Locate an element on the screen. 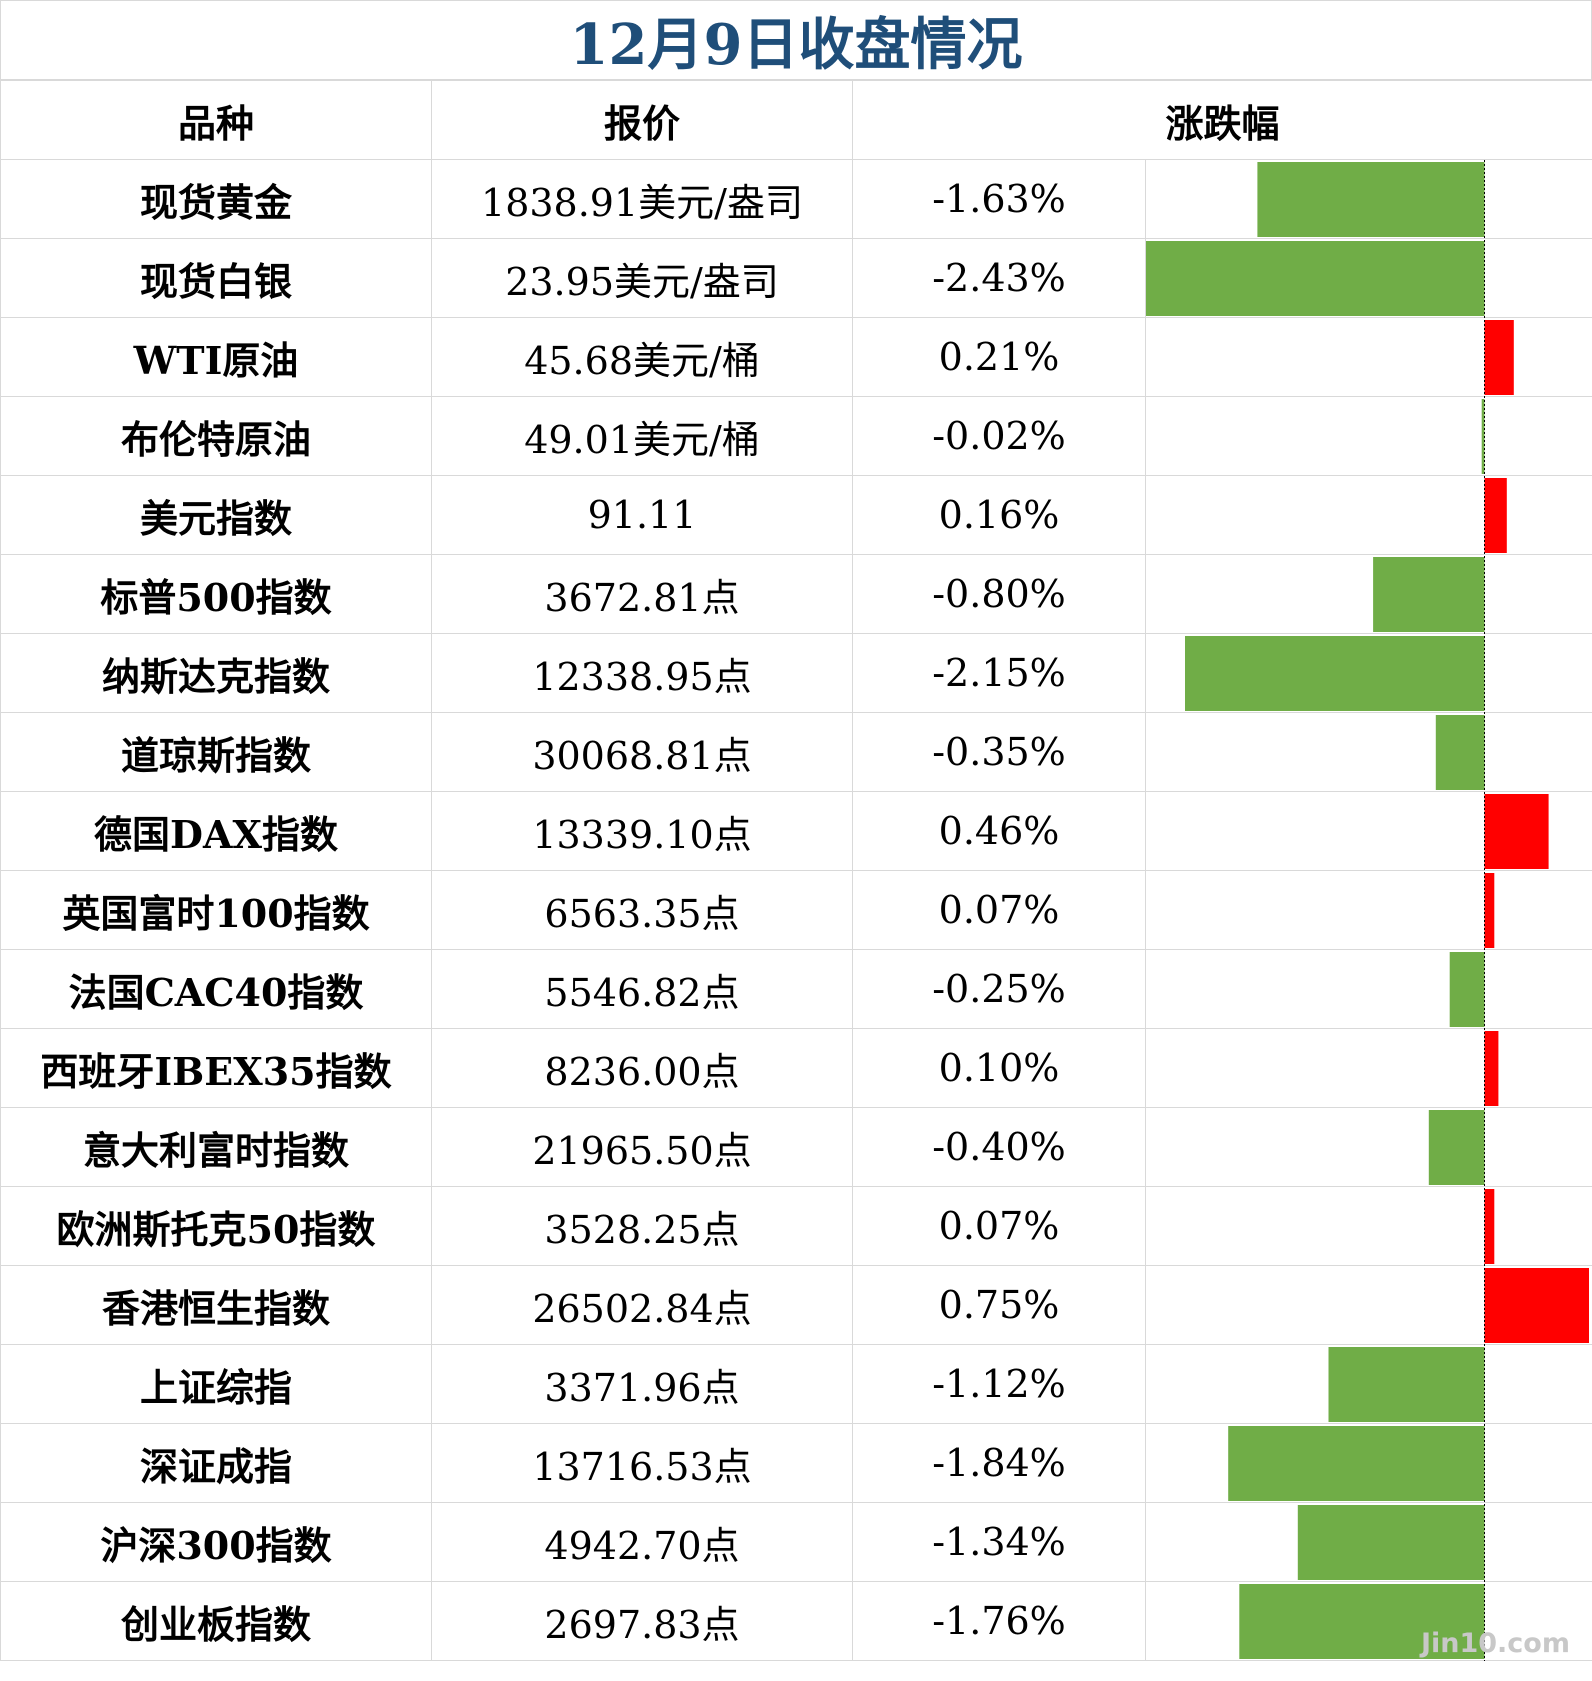 The image size is (1592, 1681). instrument-name: 法国CAC40指数 is located at coordinates (216, 989).